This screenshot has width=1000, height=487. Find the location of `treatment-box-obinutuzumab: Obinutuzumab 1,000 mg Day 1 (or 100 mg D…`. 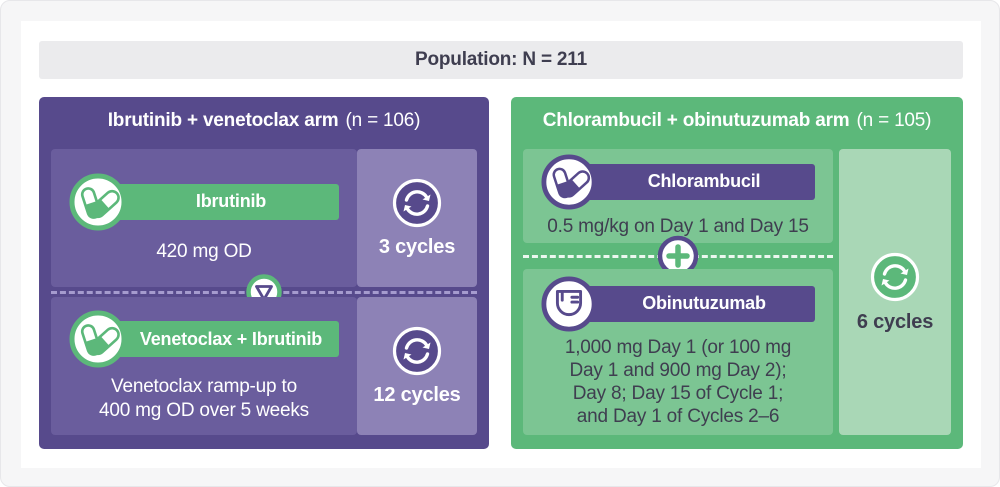

treatment-box-obinutuzumab: Obinutuzumab 1,000 mg Day 1 (or 100 mg D… is located at coordinates (678, 352).